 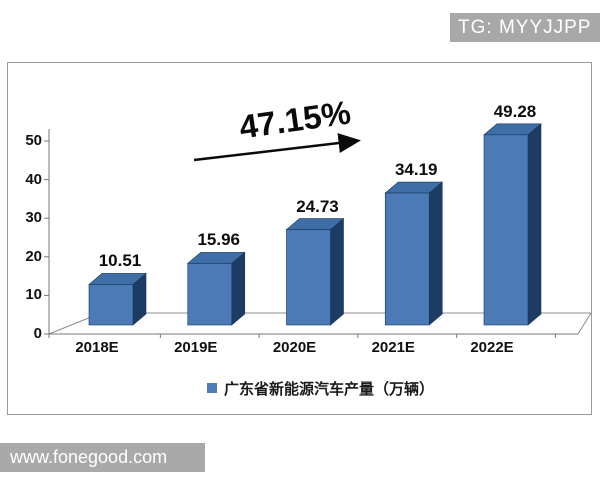 What do you see at coordinates (33, 295) in the screenshot?
I see `y-tick-label: 10` at bounding box center [33, 295].